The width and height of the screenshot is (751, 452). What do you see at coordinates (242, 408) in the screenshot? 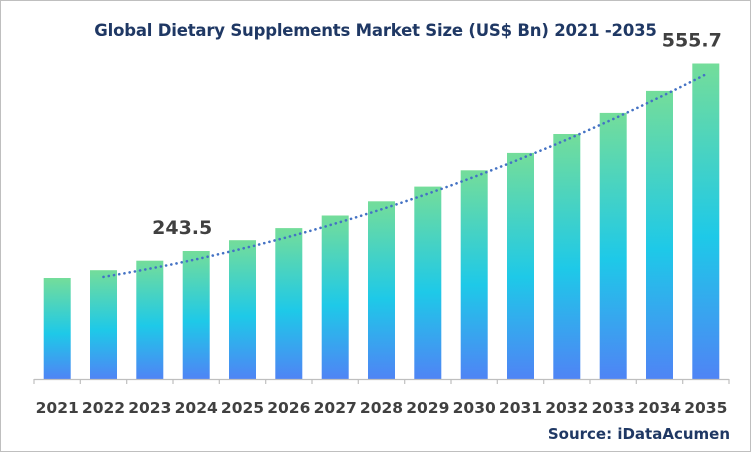
I see `x-tick-label: 2025` at bounding box center [242, 408].